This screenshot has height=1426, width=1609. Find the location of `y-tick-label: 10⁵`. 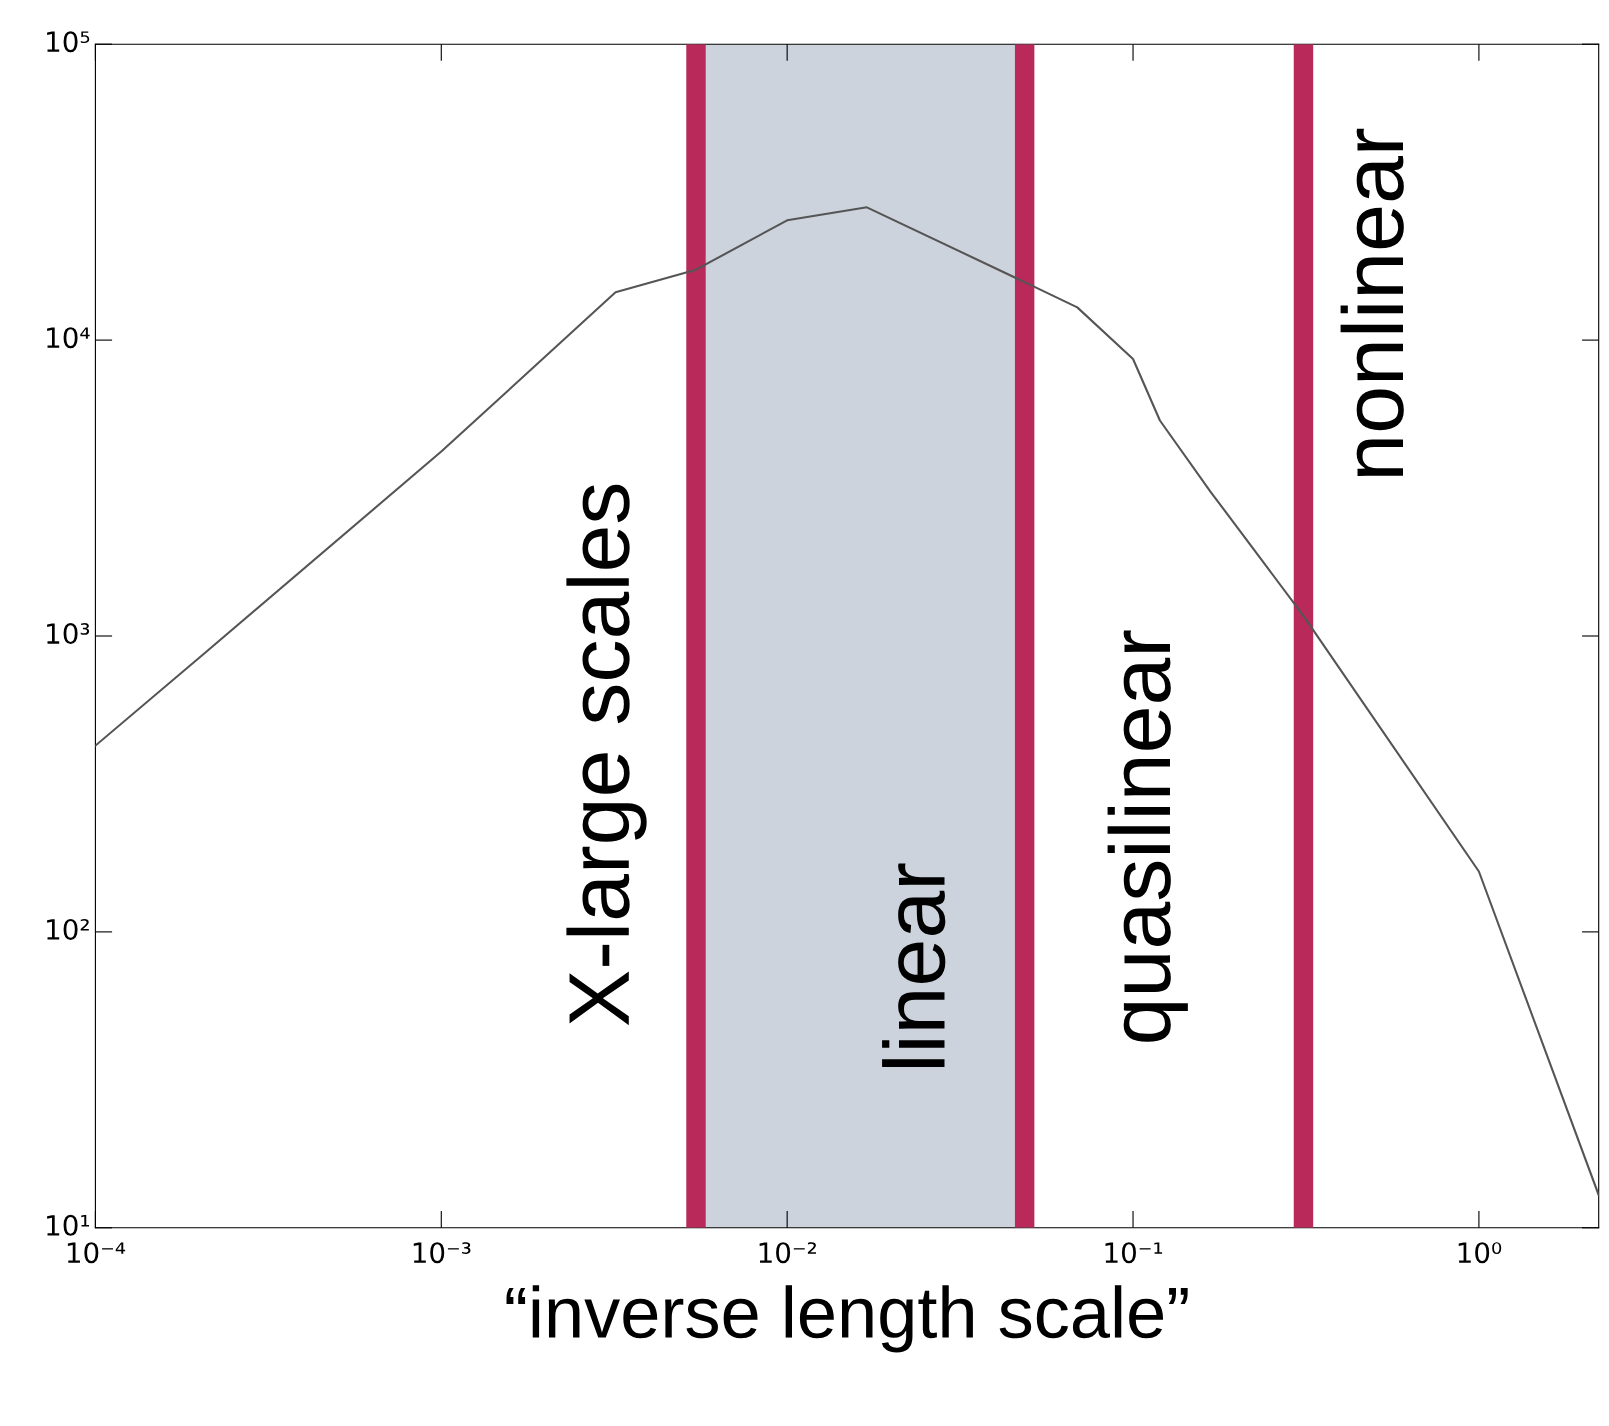

y-tick-label: 10⁵ is located at coordinates (68, 42).